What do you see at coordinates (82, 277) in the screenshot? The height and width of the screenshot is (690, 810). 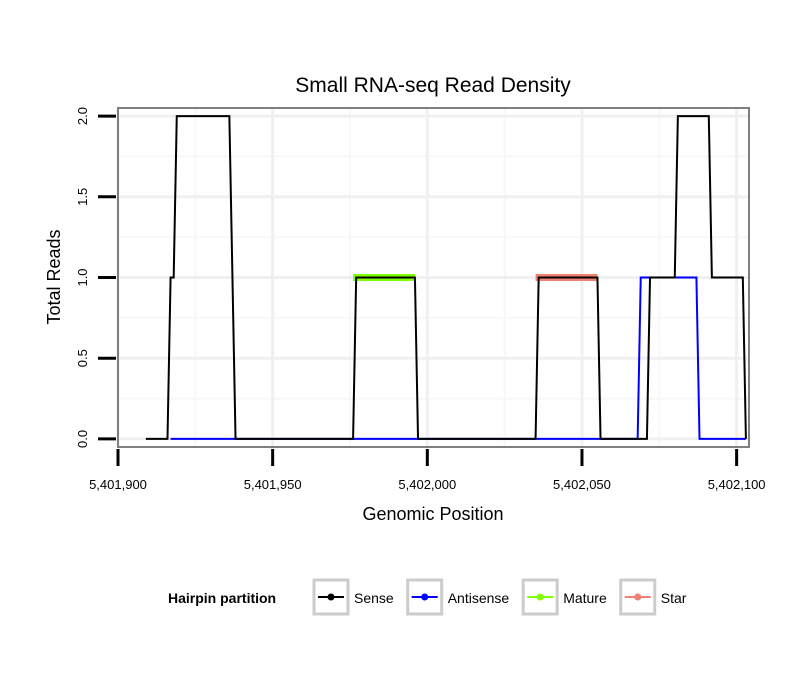 I see `y-tick-label: 1.0` at bounding box center [82, 277].